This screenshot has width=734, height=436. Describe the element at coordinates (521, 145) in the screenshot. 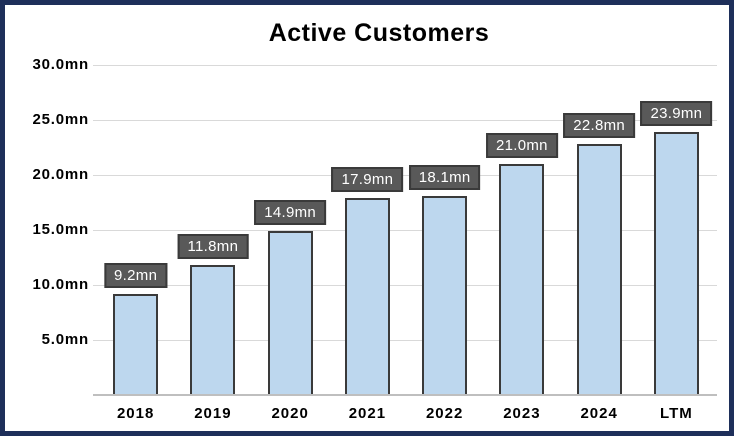

I see `bar-value-label: 21.0mn` at that location.